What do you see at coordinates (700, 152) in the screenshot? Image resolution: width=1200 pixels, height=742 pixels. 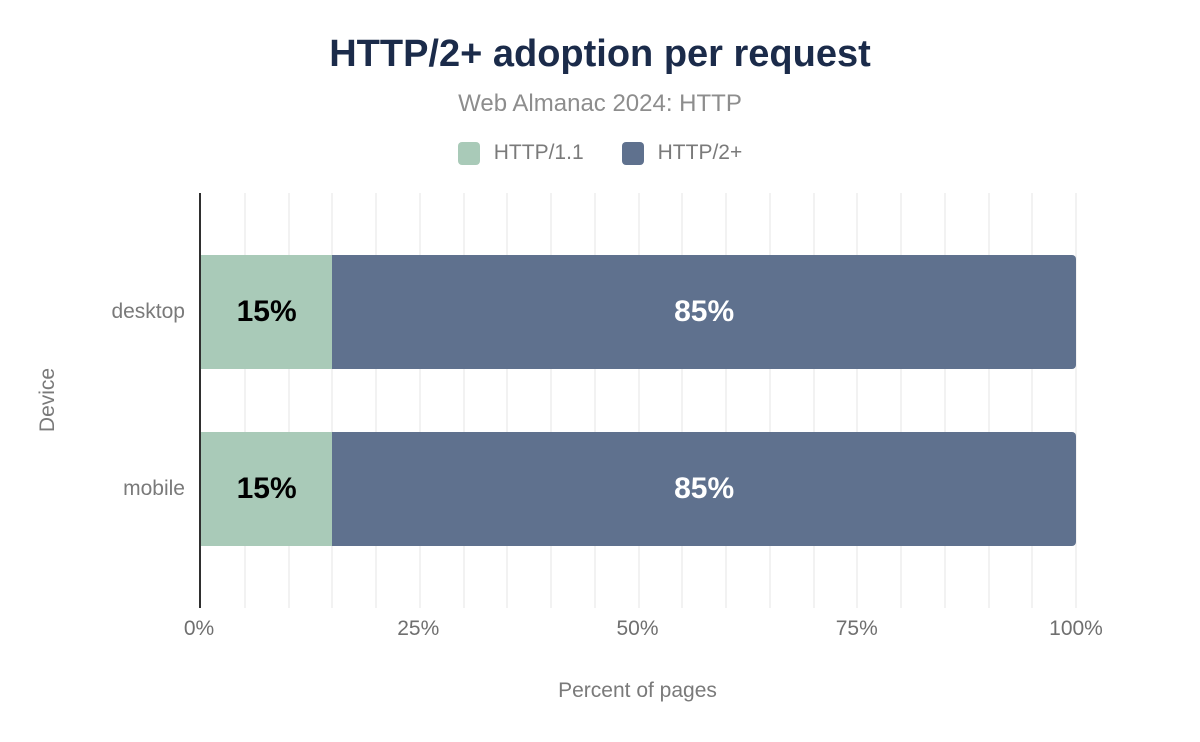 I see `legend-label: HTTP/2+` at bounding box center [700, 152].